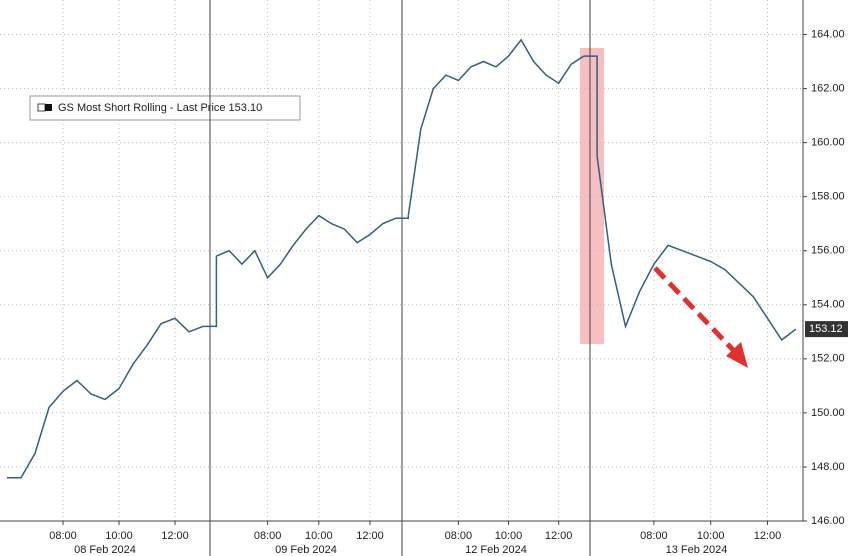 This screenshot has height=556, width=848. I want to click on y-tick-label: 146.00, so click(828, 521).